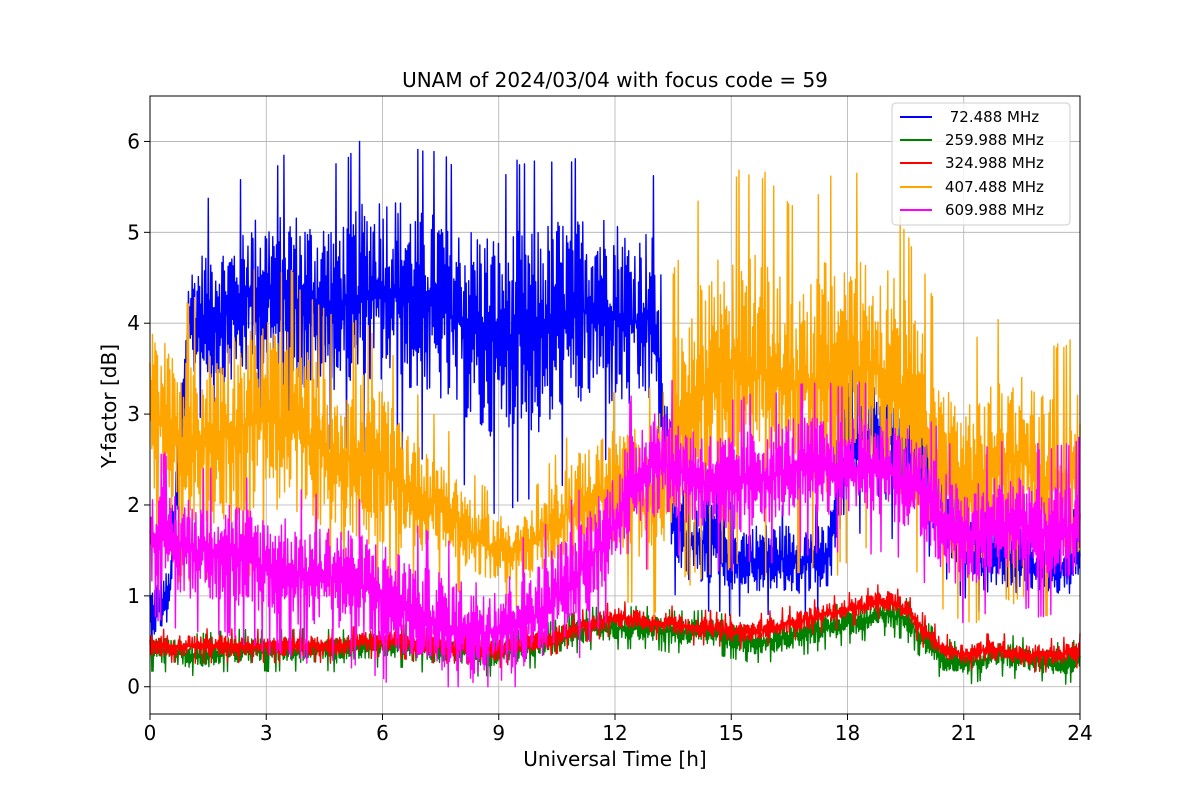 This screenshot has height=804, width=1200. I want to click on x-tick-label: 12, so click(614, 733).